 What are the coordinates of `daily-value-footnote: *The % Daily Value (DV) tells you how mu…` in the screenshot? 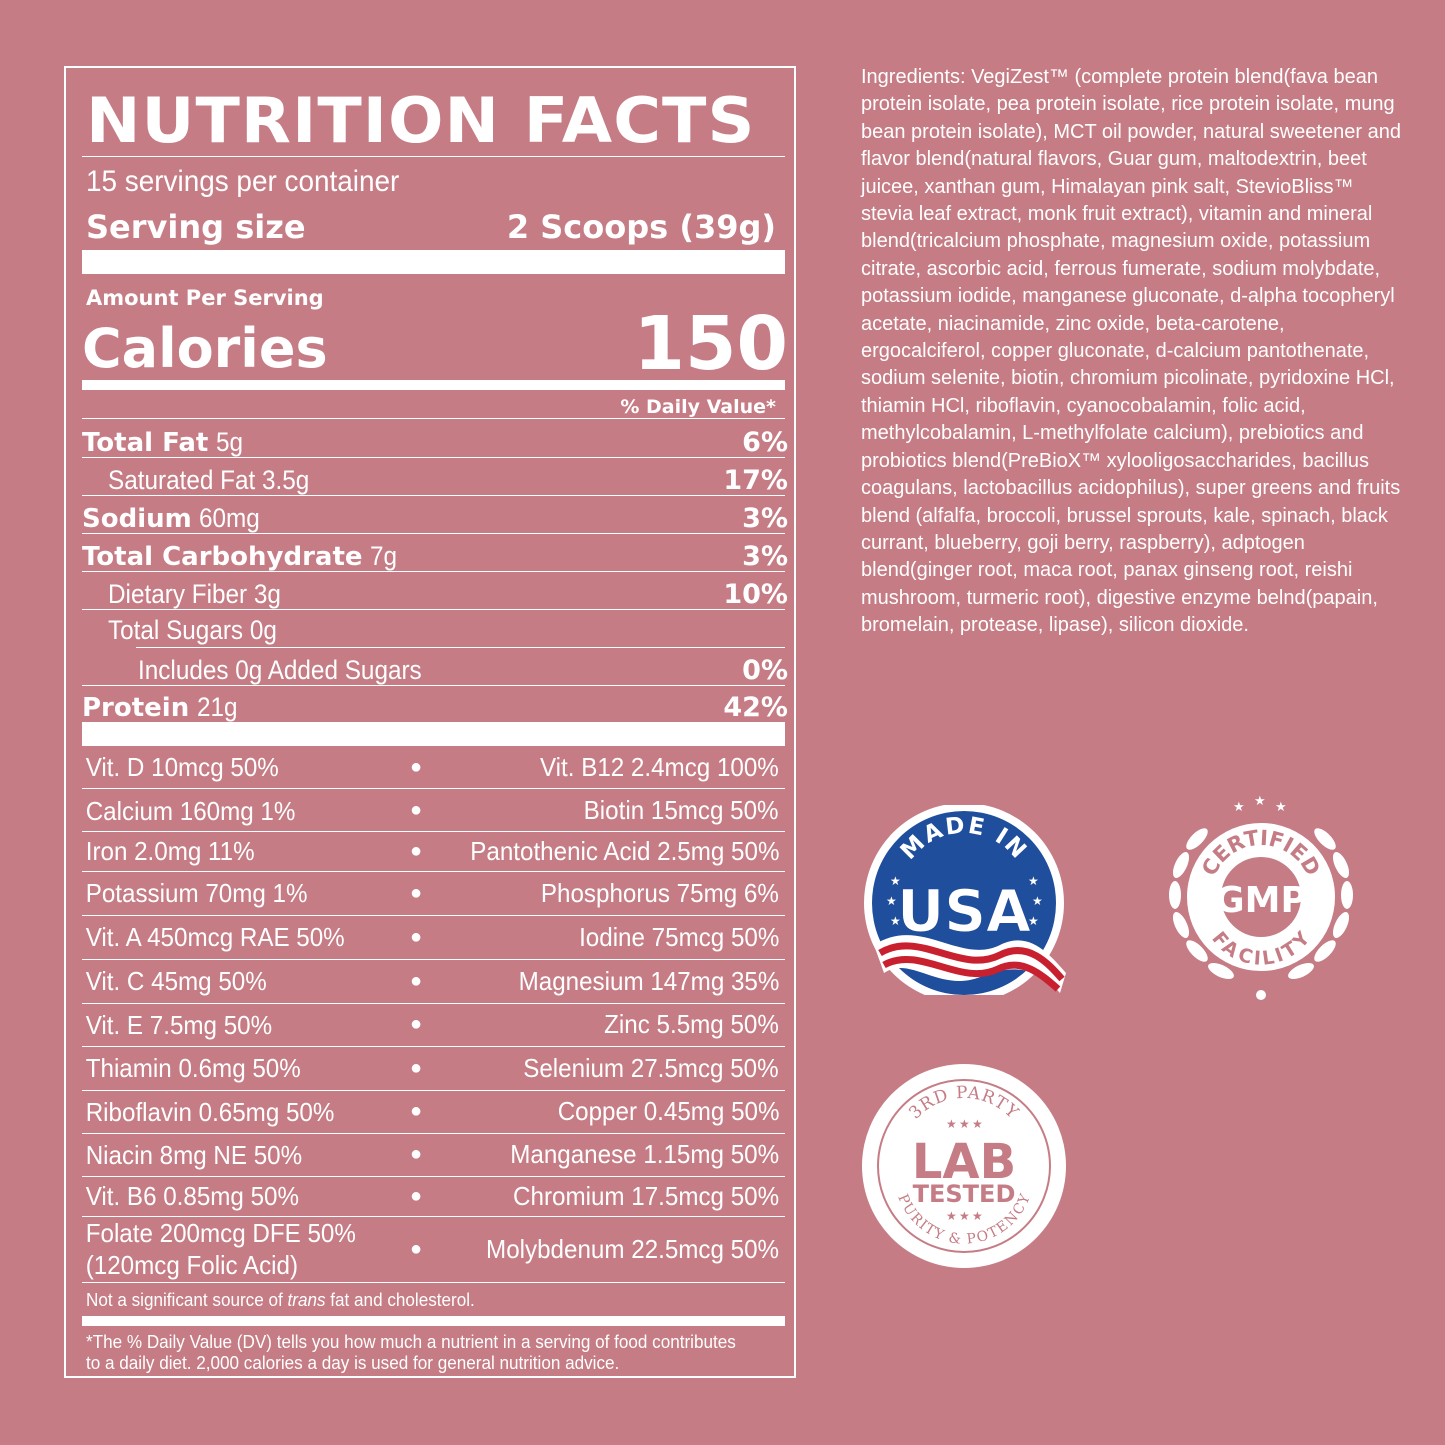 It's located at (411, 1352).